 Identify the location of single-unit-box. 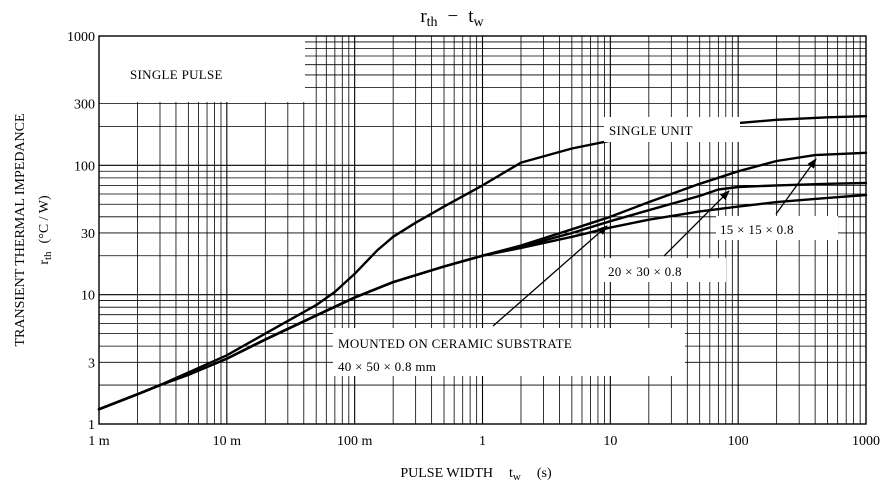
(672, 129).